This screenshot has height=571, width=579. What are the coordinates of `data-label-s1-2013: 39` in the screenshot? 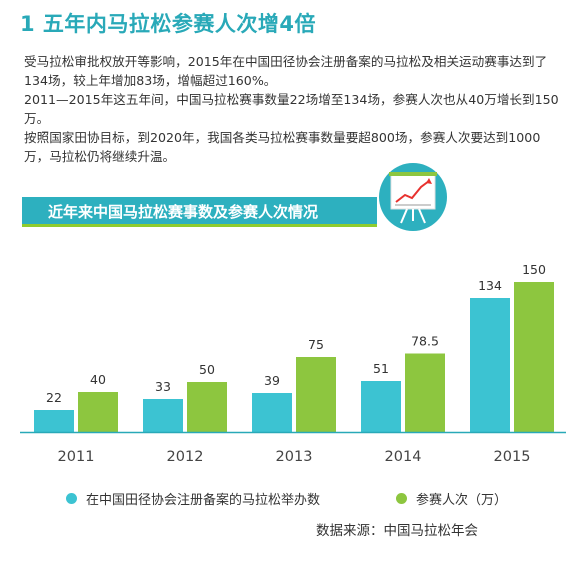 It's located at (272, 380).